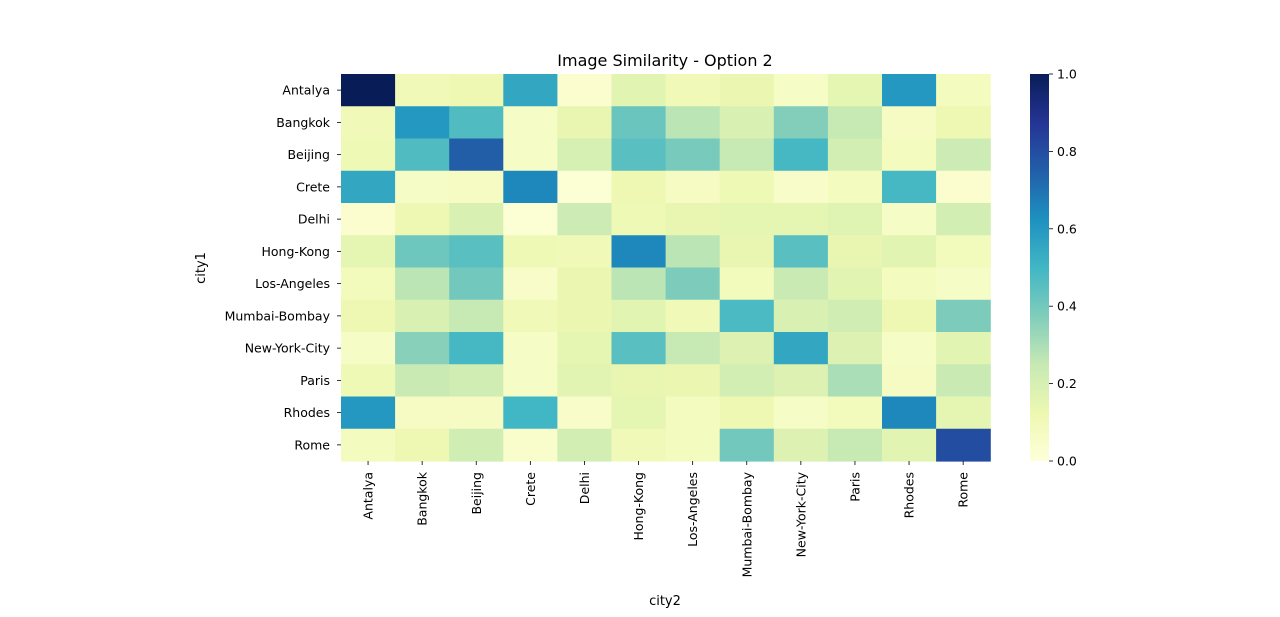  What do you see at coordinates (639, 252) in the screenshot?
I see `heatmap-cell-Hong-Kong-Hong-Kong` at bounding box center [639, 252].